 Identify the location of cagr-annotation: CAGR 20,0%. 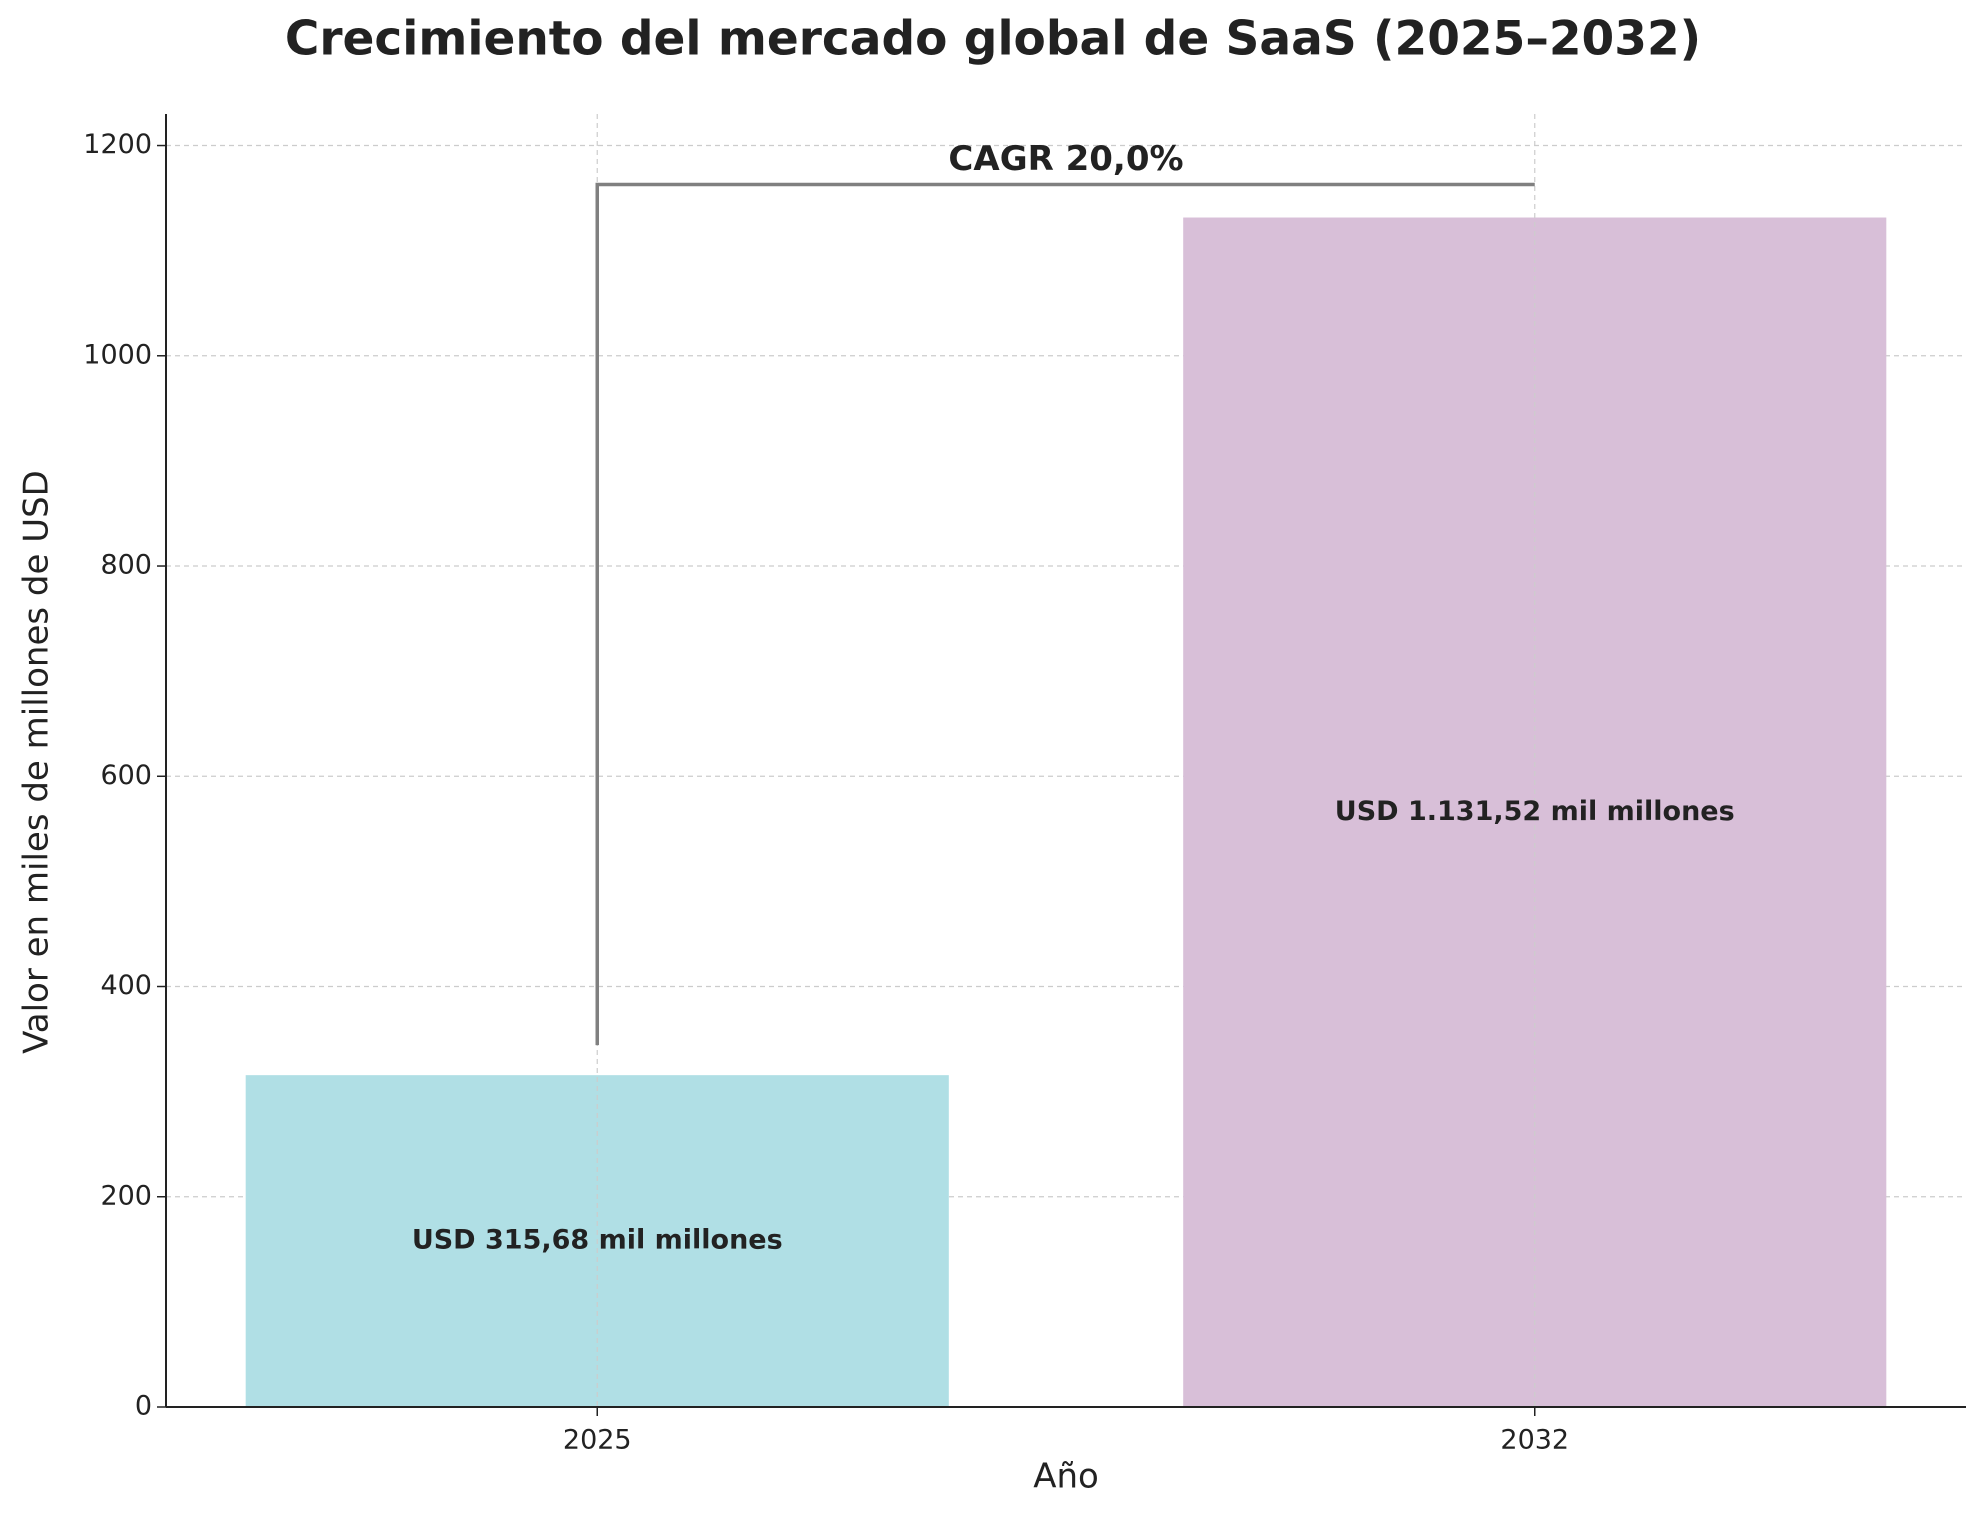
(1065, 159).